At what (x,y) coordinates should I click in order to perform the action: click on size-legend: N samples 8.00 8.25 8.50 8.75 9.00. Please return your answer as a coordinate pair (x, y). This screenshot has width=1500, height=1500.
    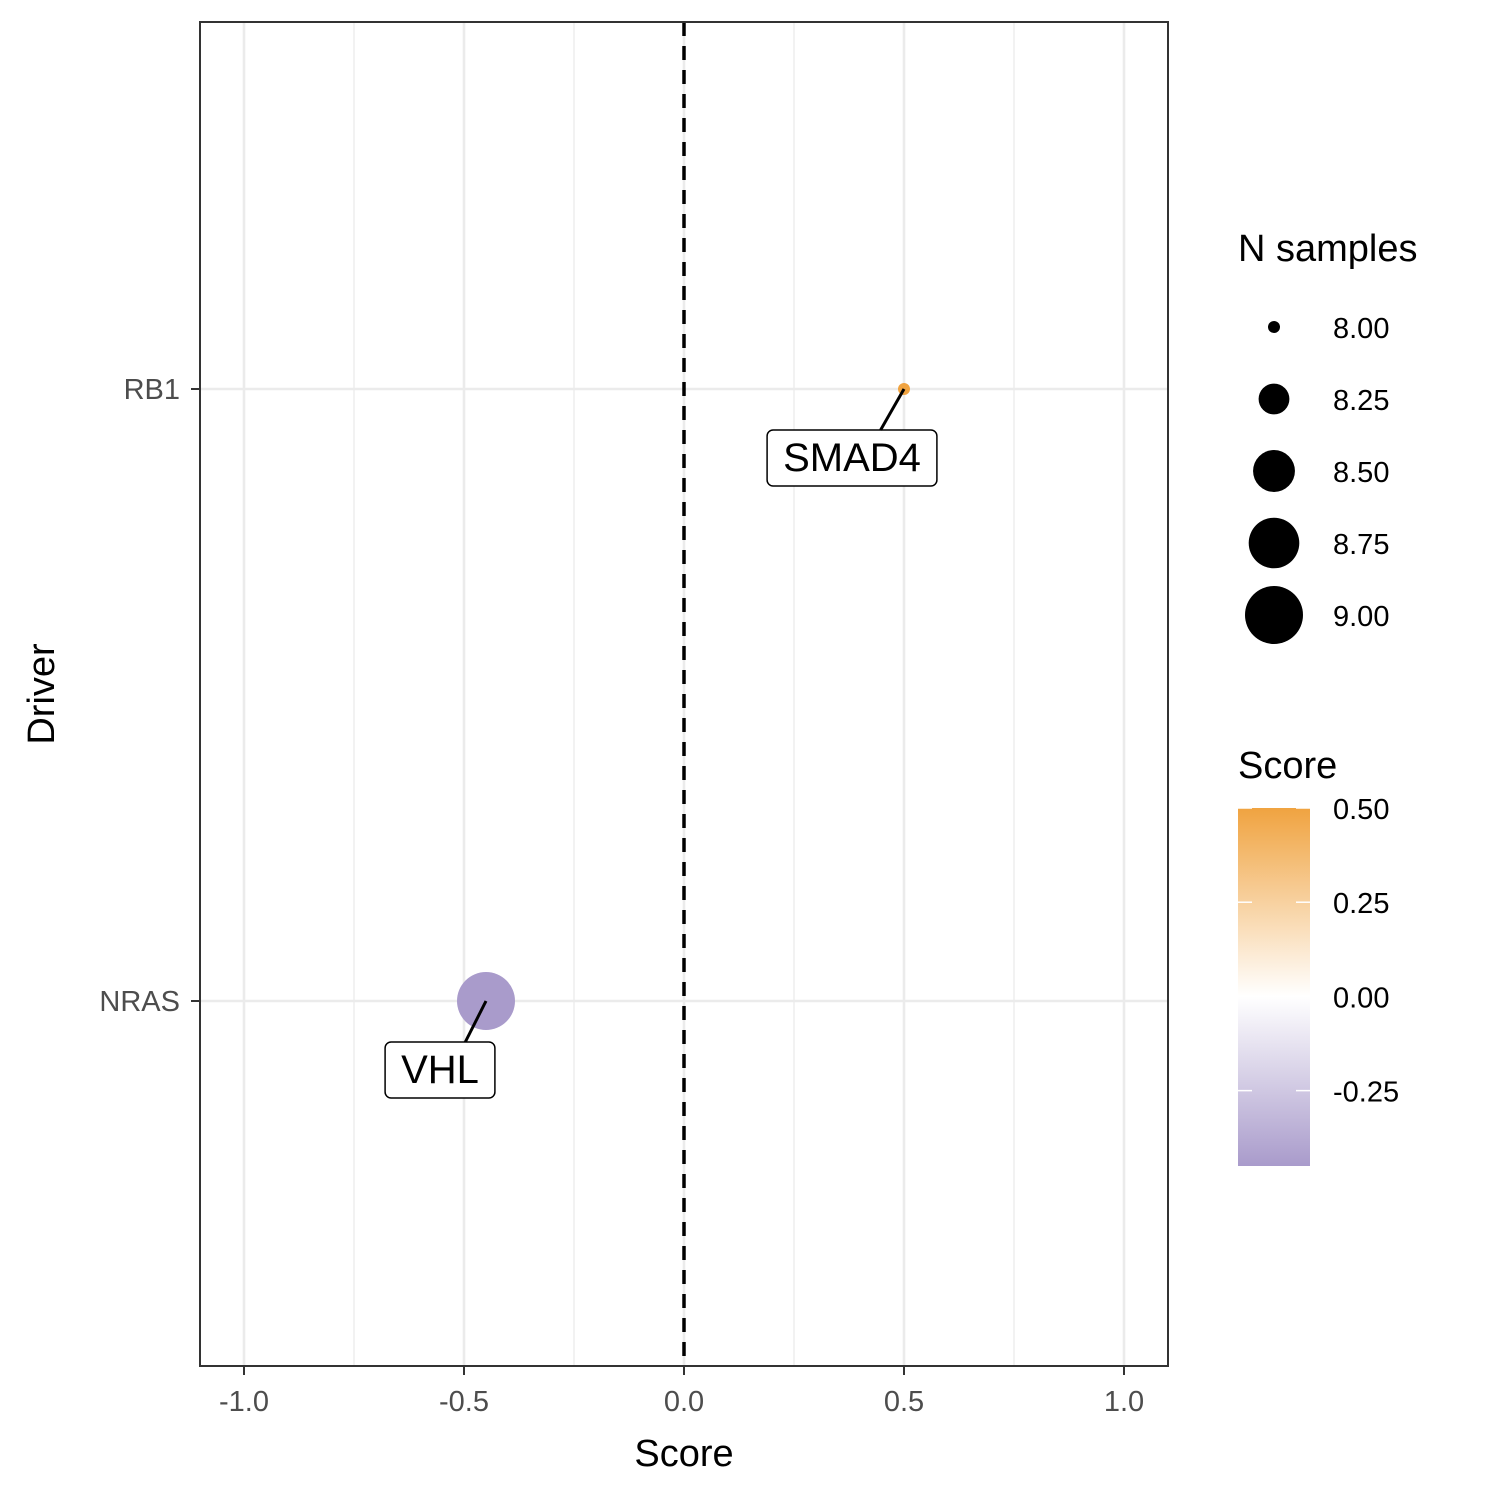
    Looking at the image, I should click on (1328, 436).